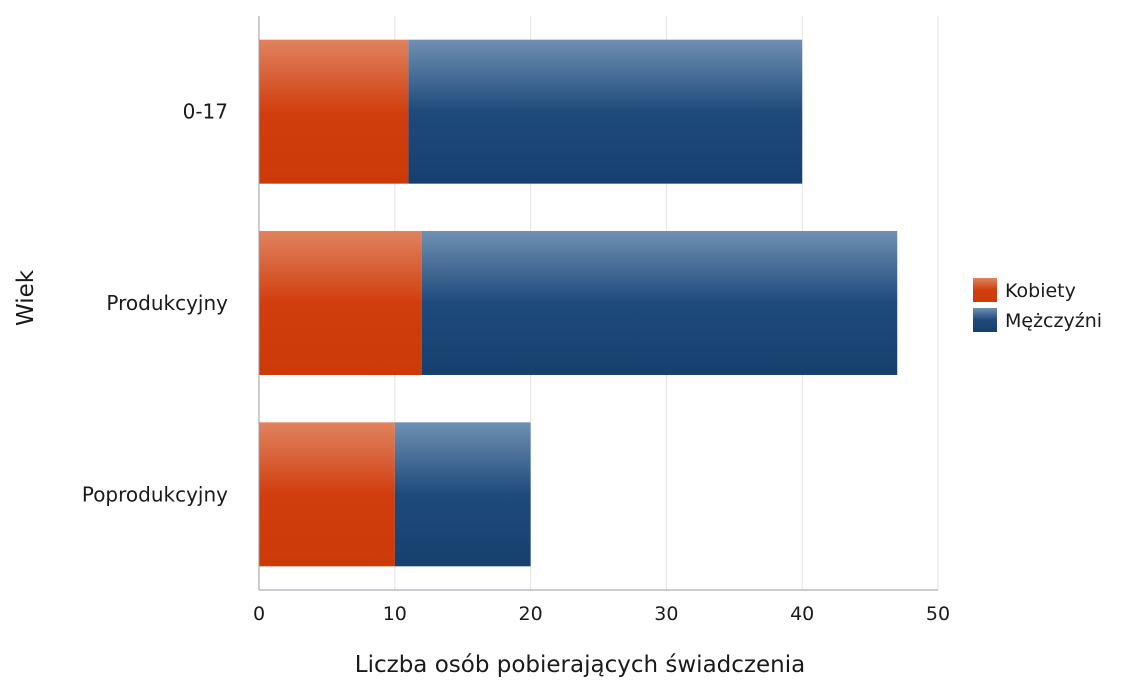 This screenshot has height=680, width=1125. What do you see at coordinates (205, 112) in the screenshot?
I see `category-label: 0-17` at bounding box center [205, 112].